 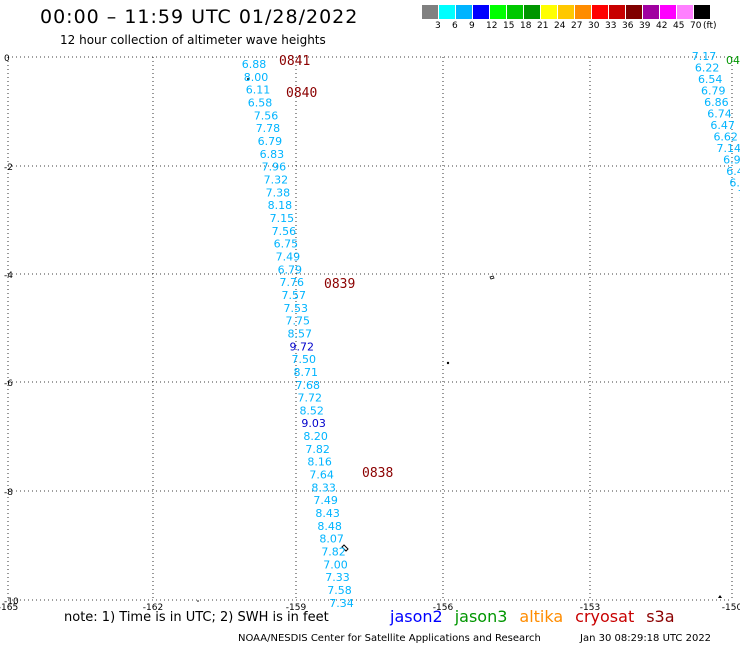 I want to click on wave-height-label: 7.38, so click(x=278, y=192).